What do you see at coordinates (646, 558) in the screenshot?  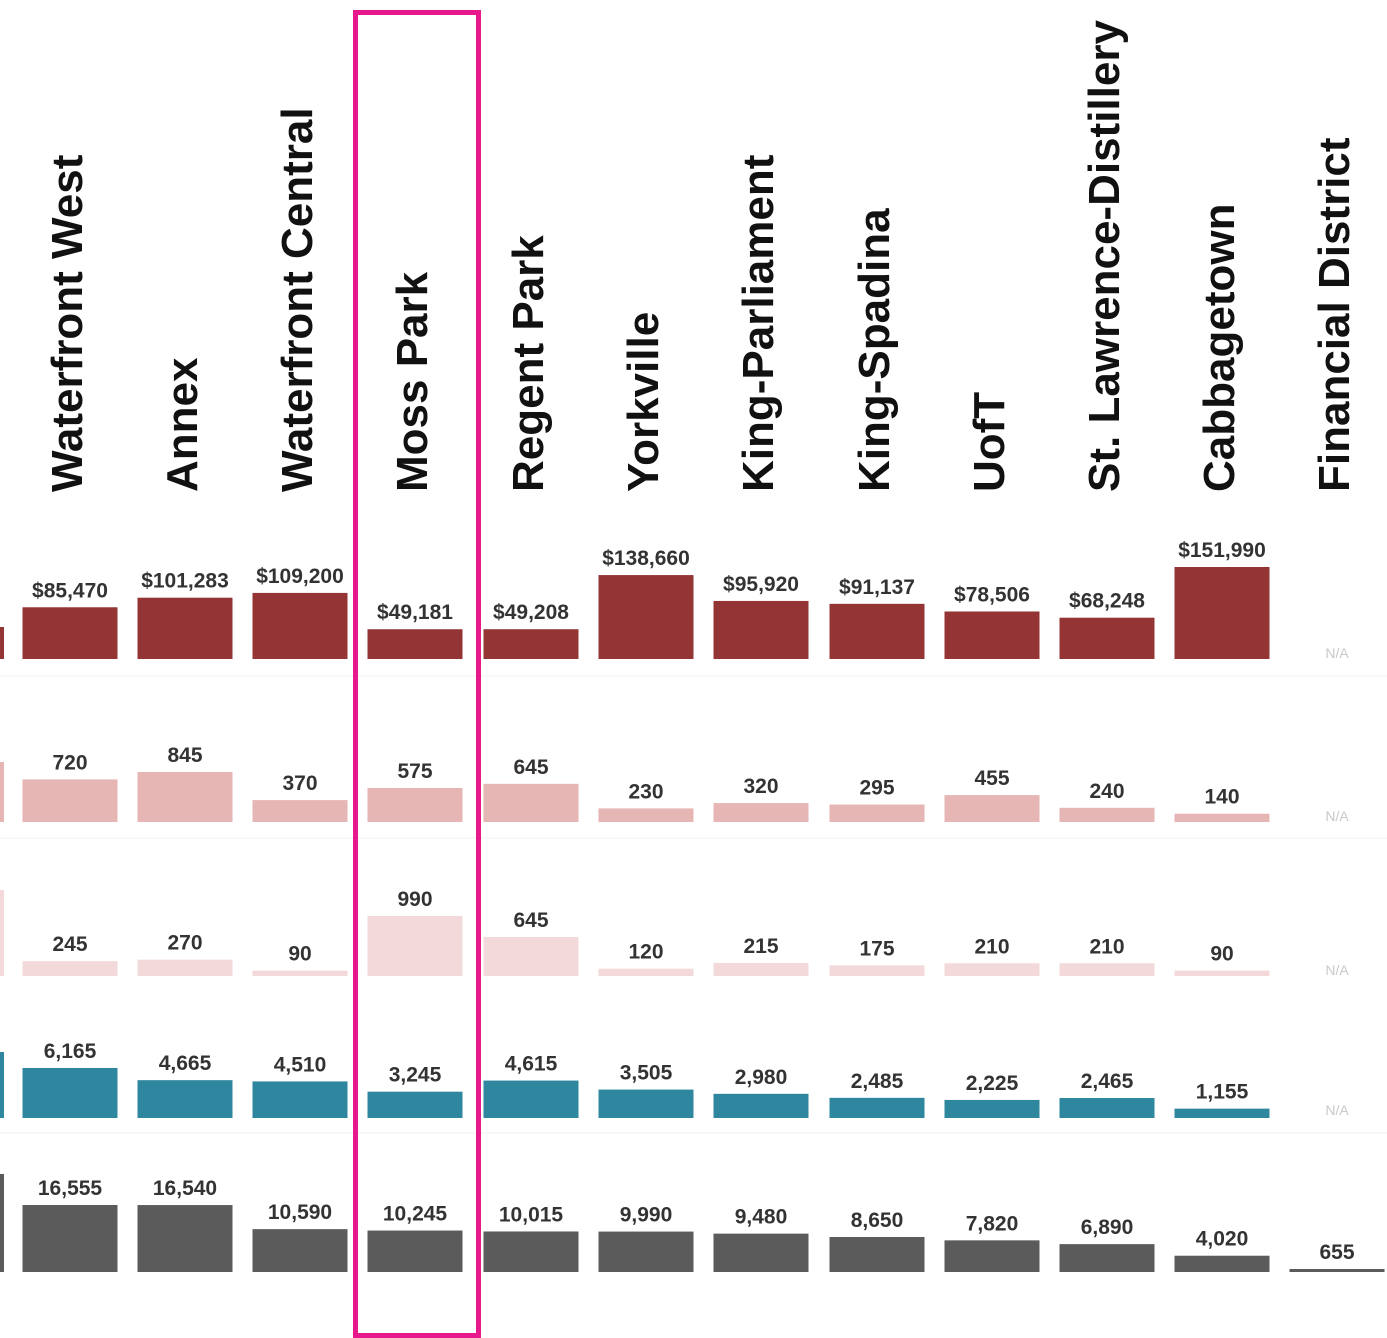 I see `value-label: $138,660` at bounding box center [646, 558].